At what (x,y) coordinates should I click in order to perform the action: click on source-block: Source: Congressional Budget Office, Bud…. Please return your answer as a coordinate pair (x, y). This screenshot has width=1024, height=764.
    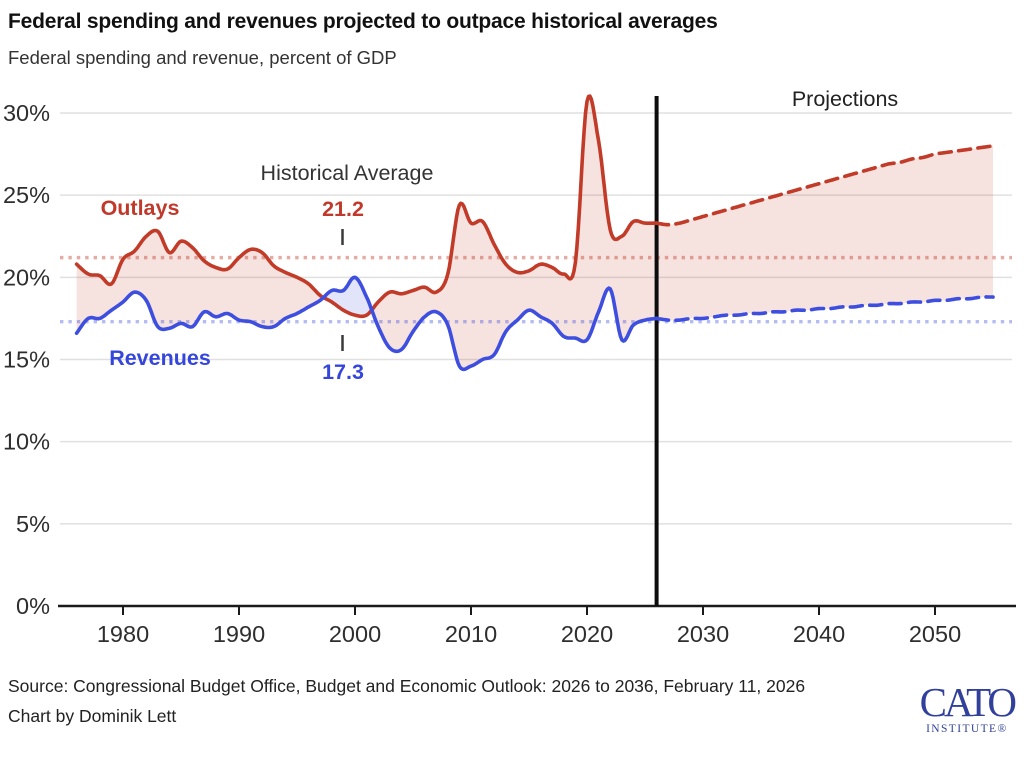
    Looking at the image, I should click on (428, 697).